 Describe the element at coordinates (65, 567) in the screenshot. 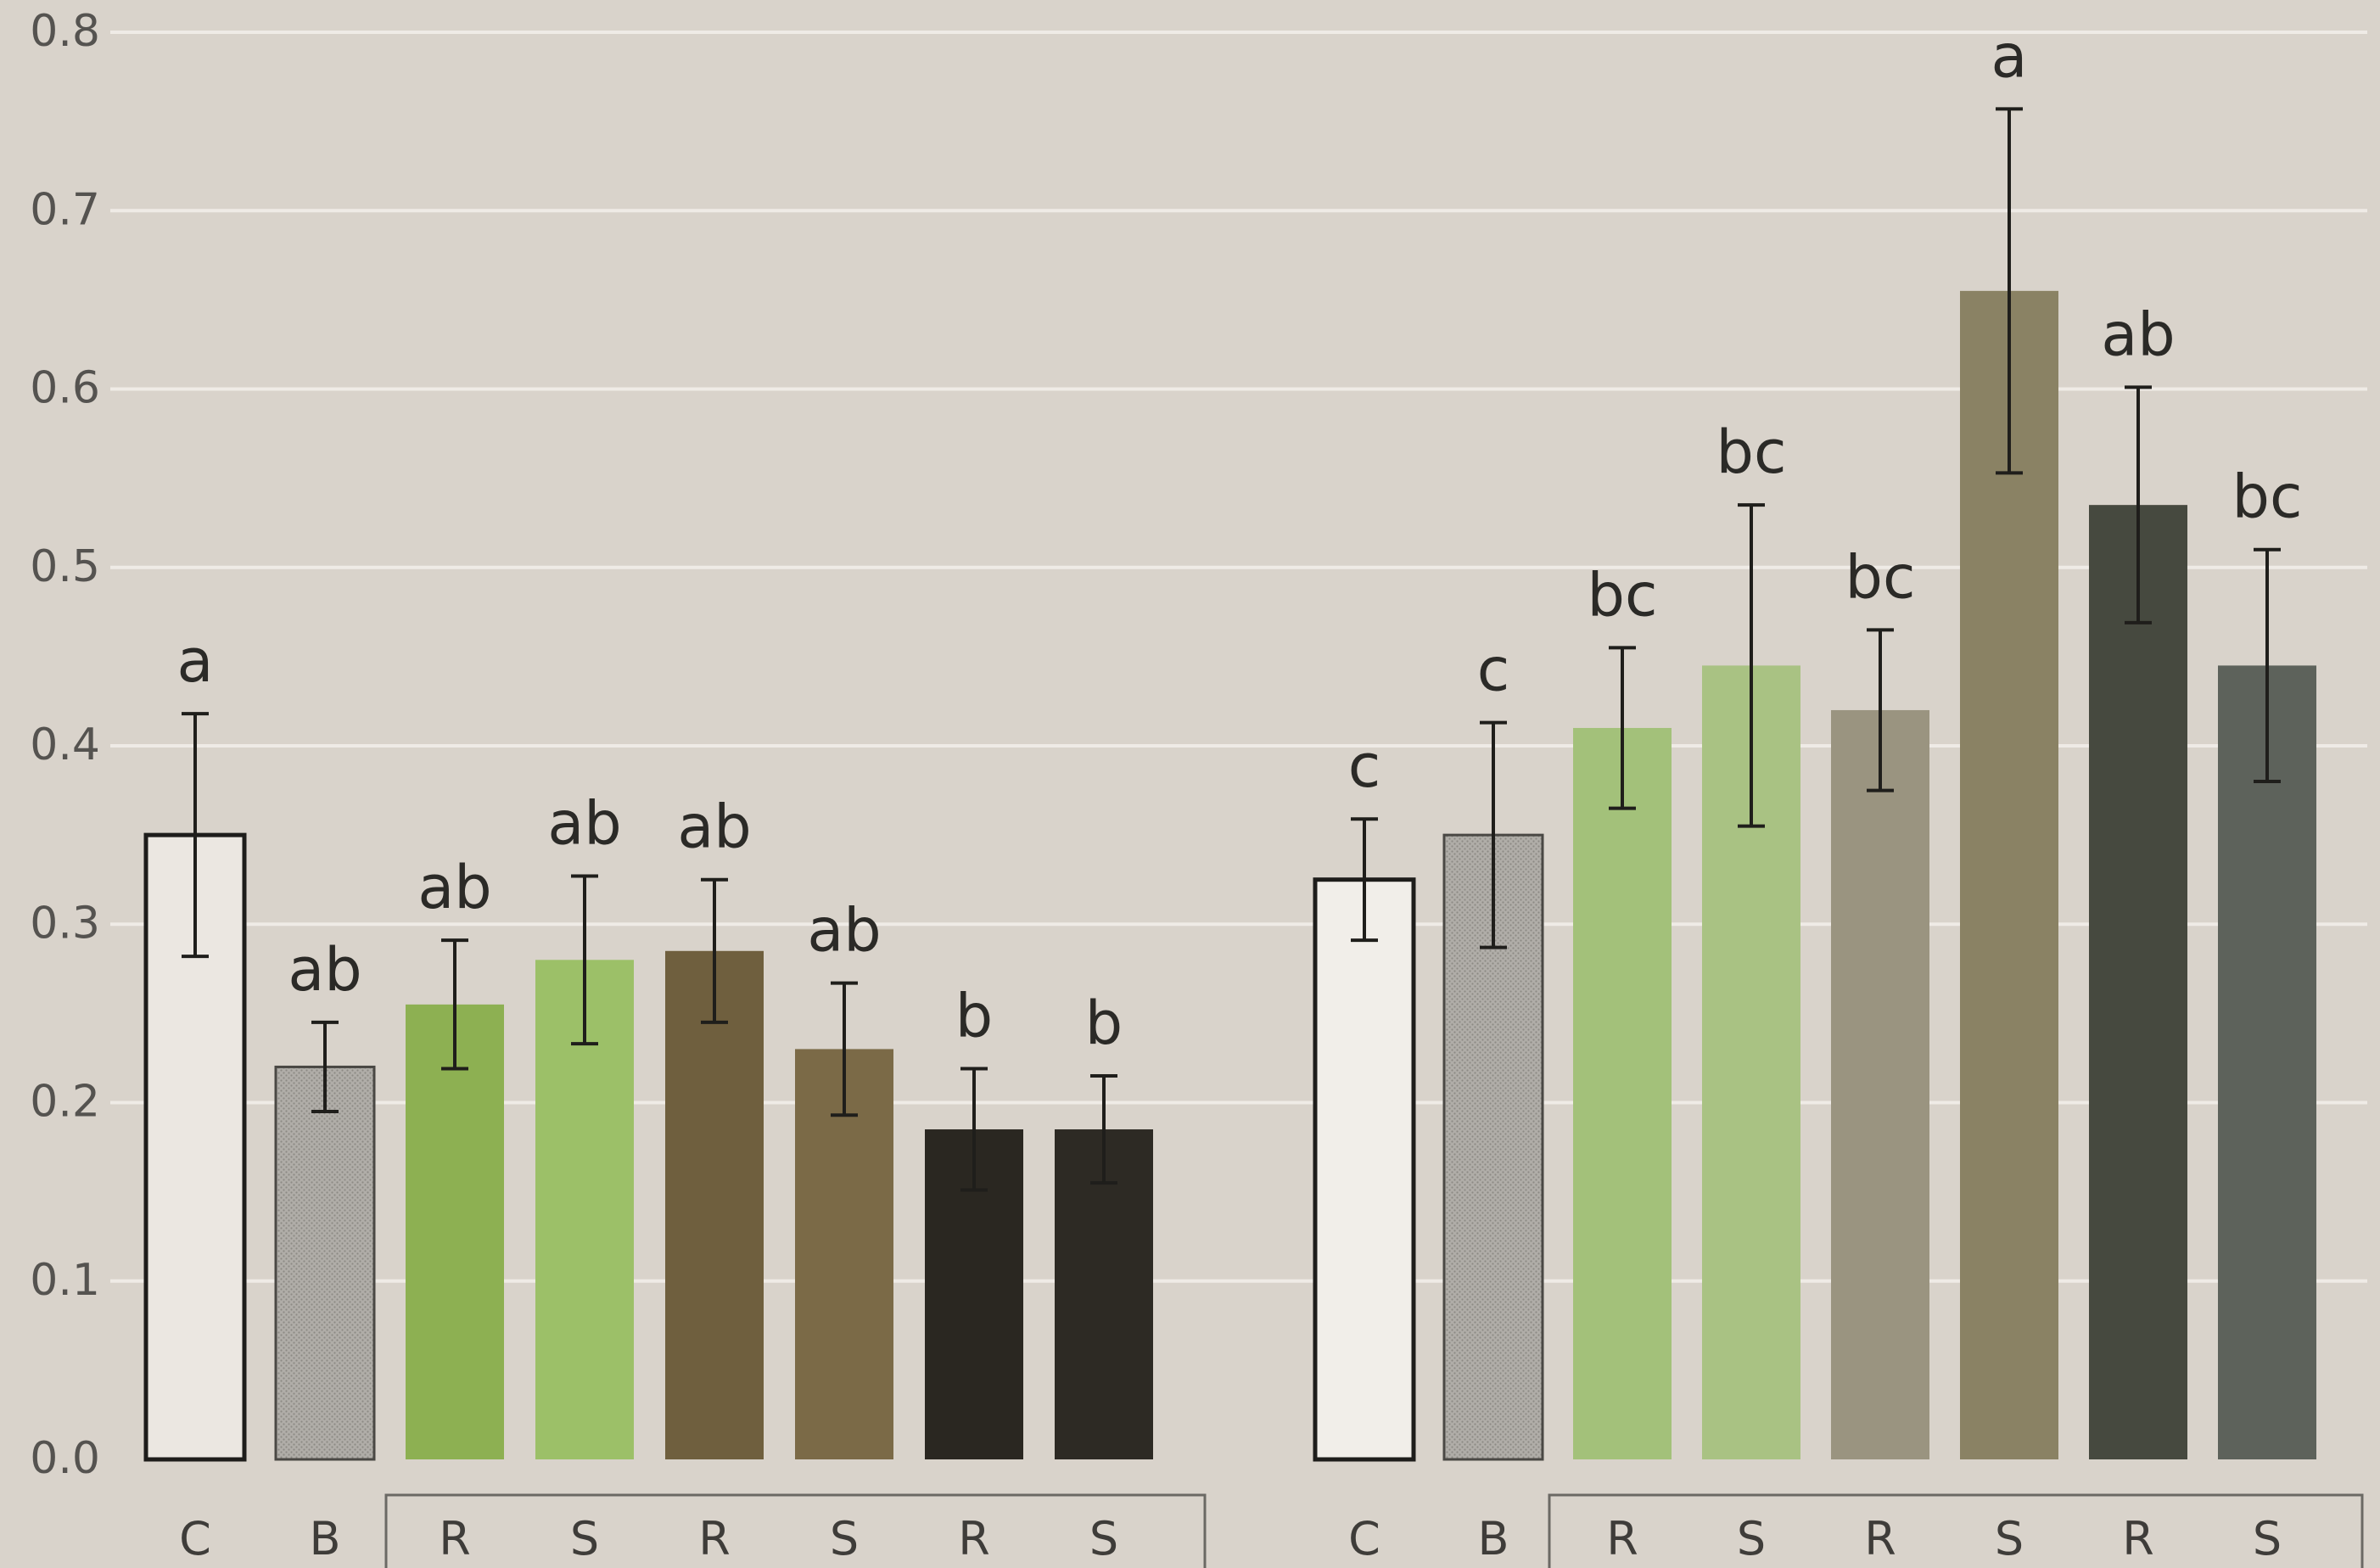

I see `y-tick-label: 0.5` at that location.